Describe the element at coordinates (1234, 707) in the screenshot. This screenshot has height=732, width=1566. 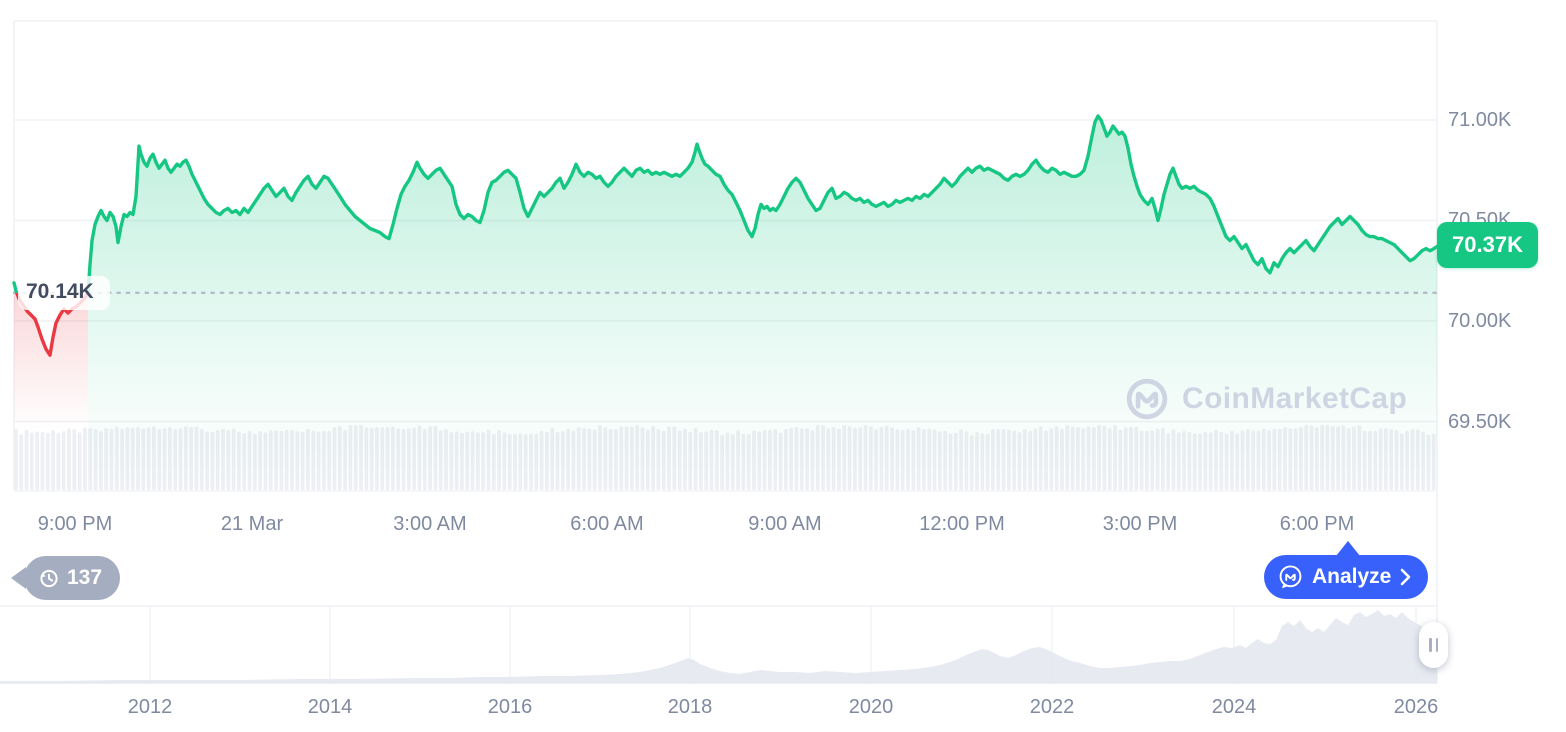
I see `nav-year-2024: 2024` at that location.